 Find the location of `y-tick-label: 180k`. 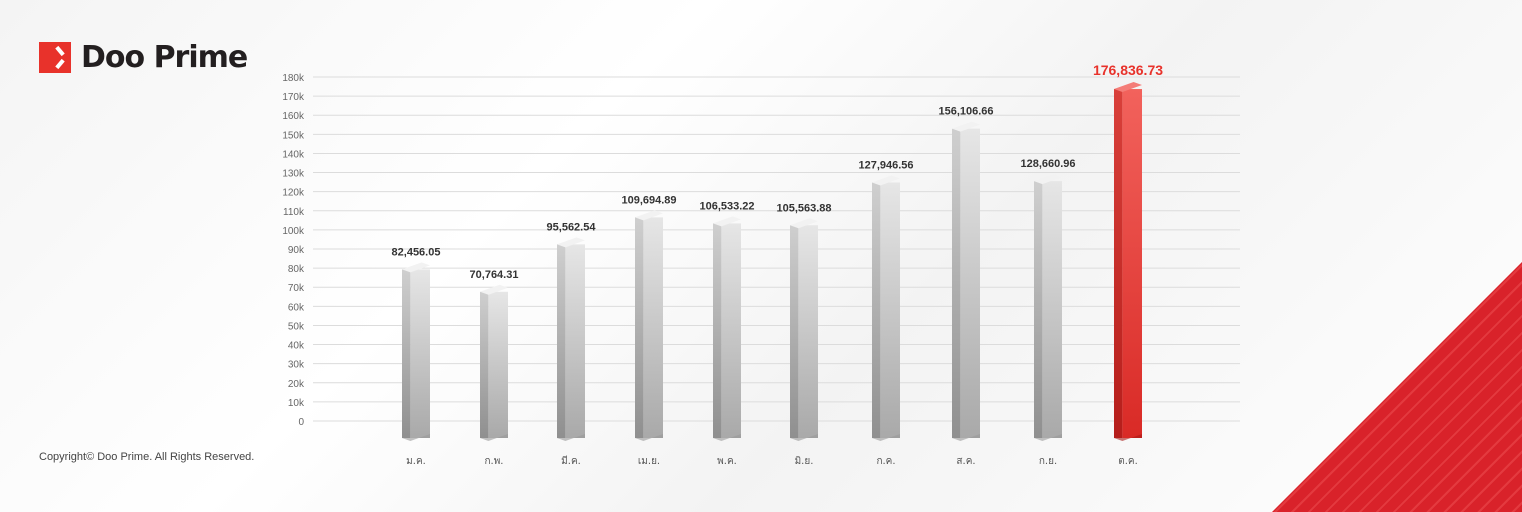

y-tick-label: 180k is located at coordinates (293, 78).